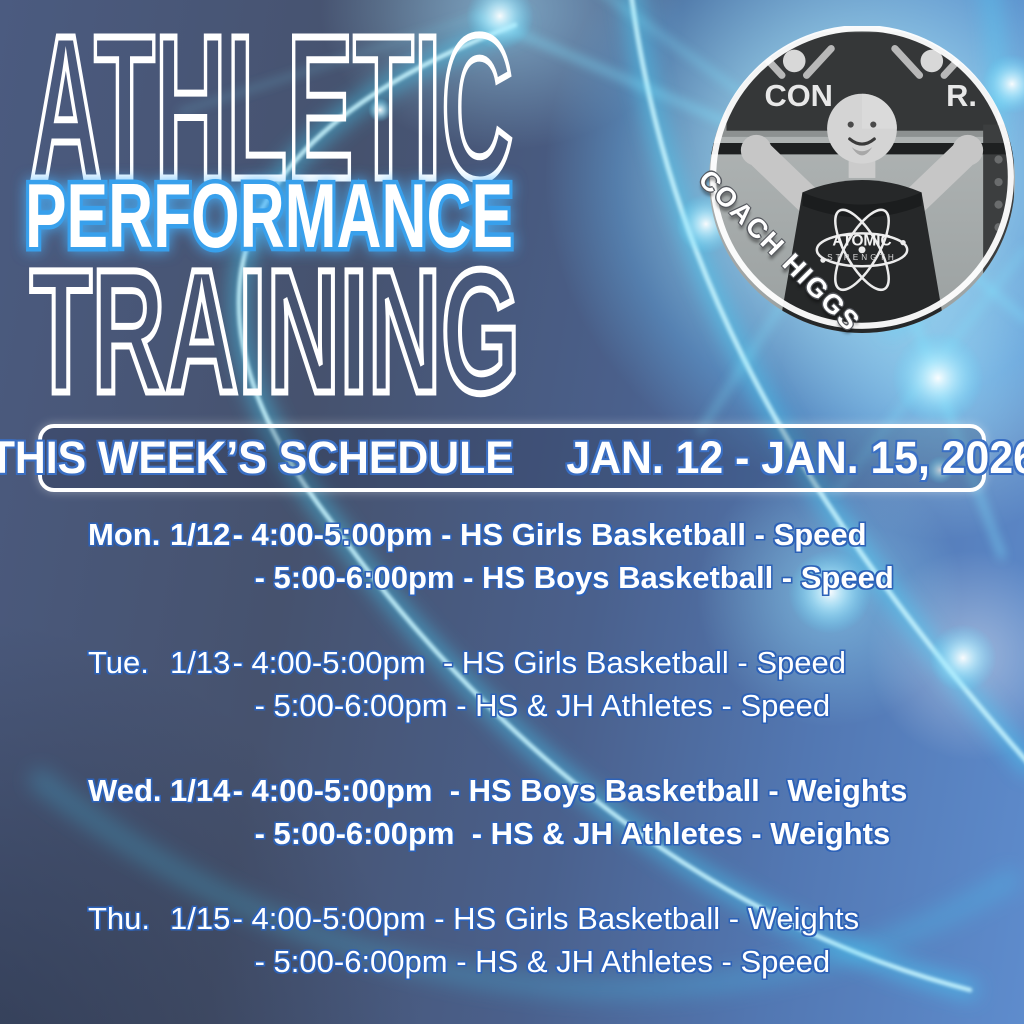 This screenshot has width=1024, height=1024. I want to click on date-label: 1/13, so click(200, 662).